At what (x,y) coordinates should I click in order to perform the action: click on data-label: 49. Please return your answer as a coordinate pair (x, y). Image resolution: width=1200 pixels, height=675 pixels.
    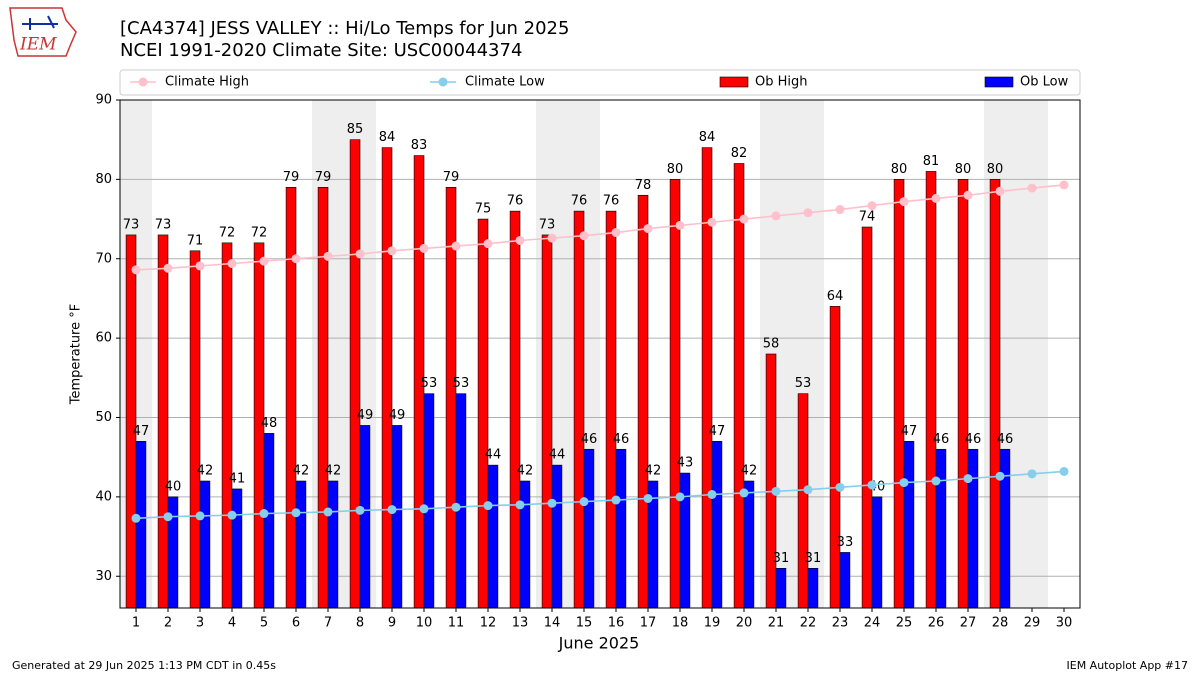
    Looking at the image, I should click on (365, 415).